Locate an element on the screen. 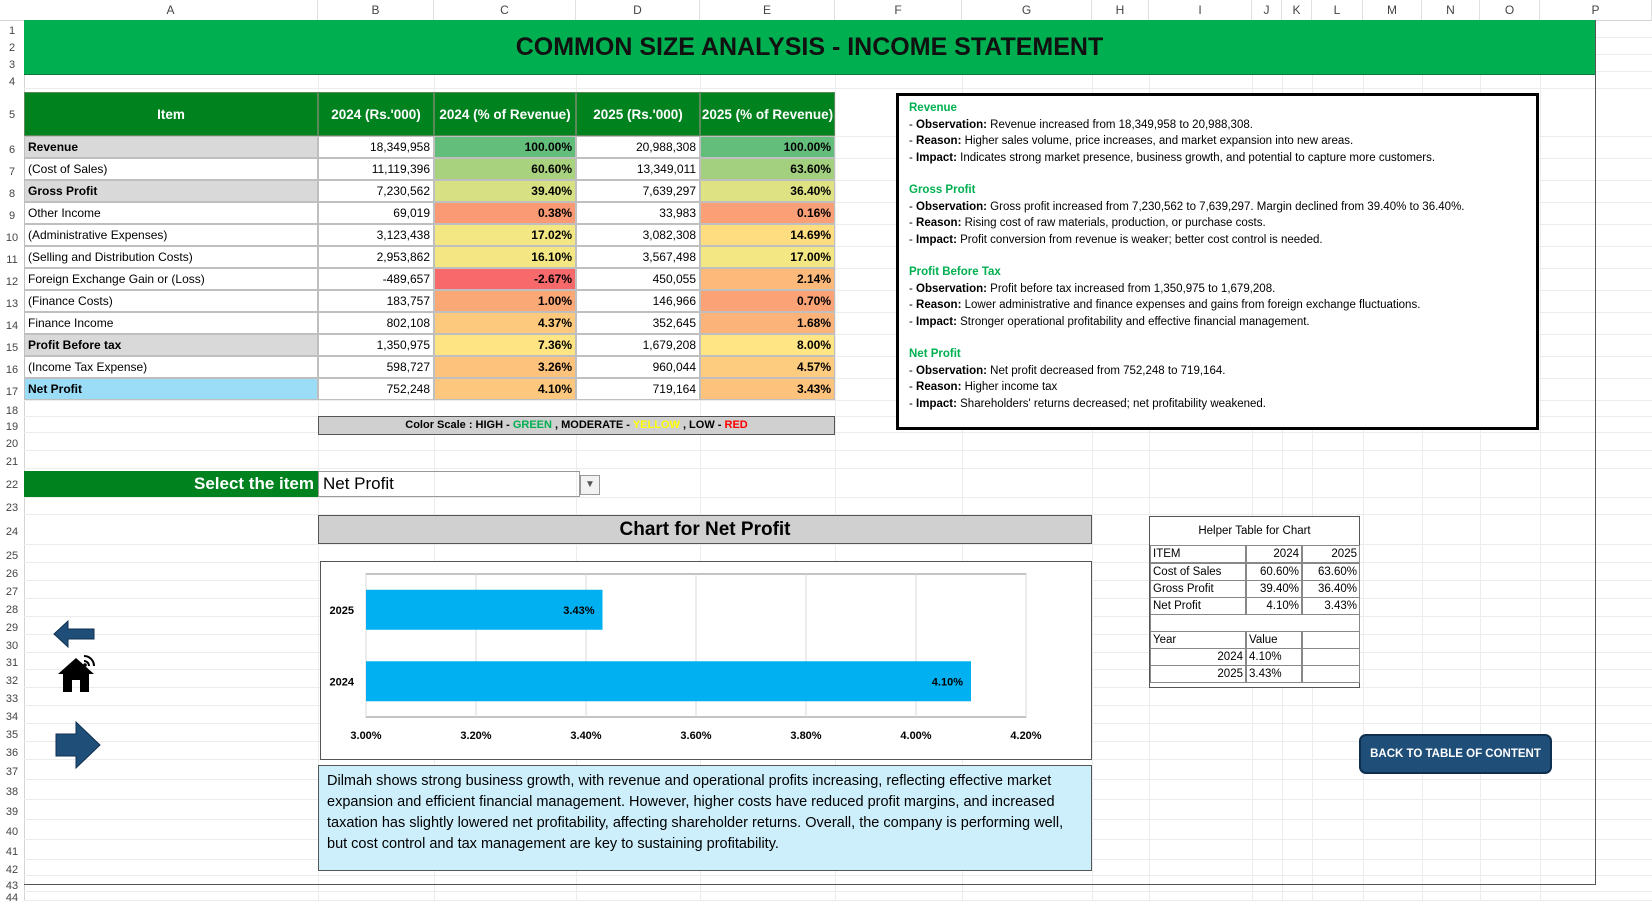 This screenshot has width=1652, height=906. helper-cell: Net Profit is located at coordinates (1198, 606).